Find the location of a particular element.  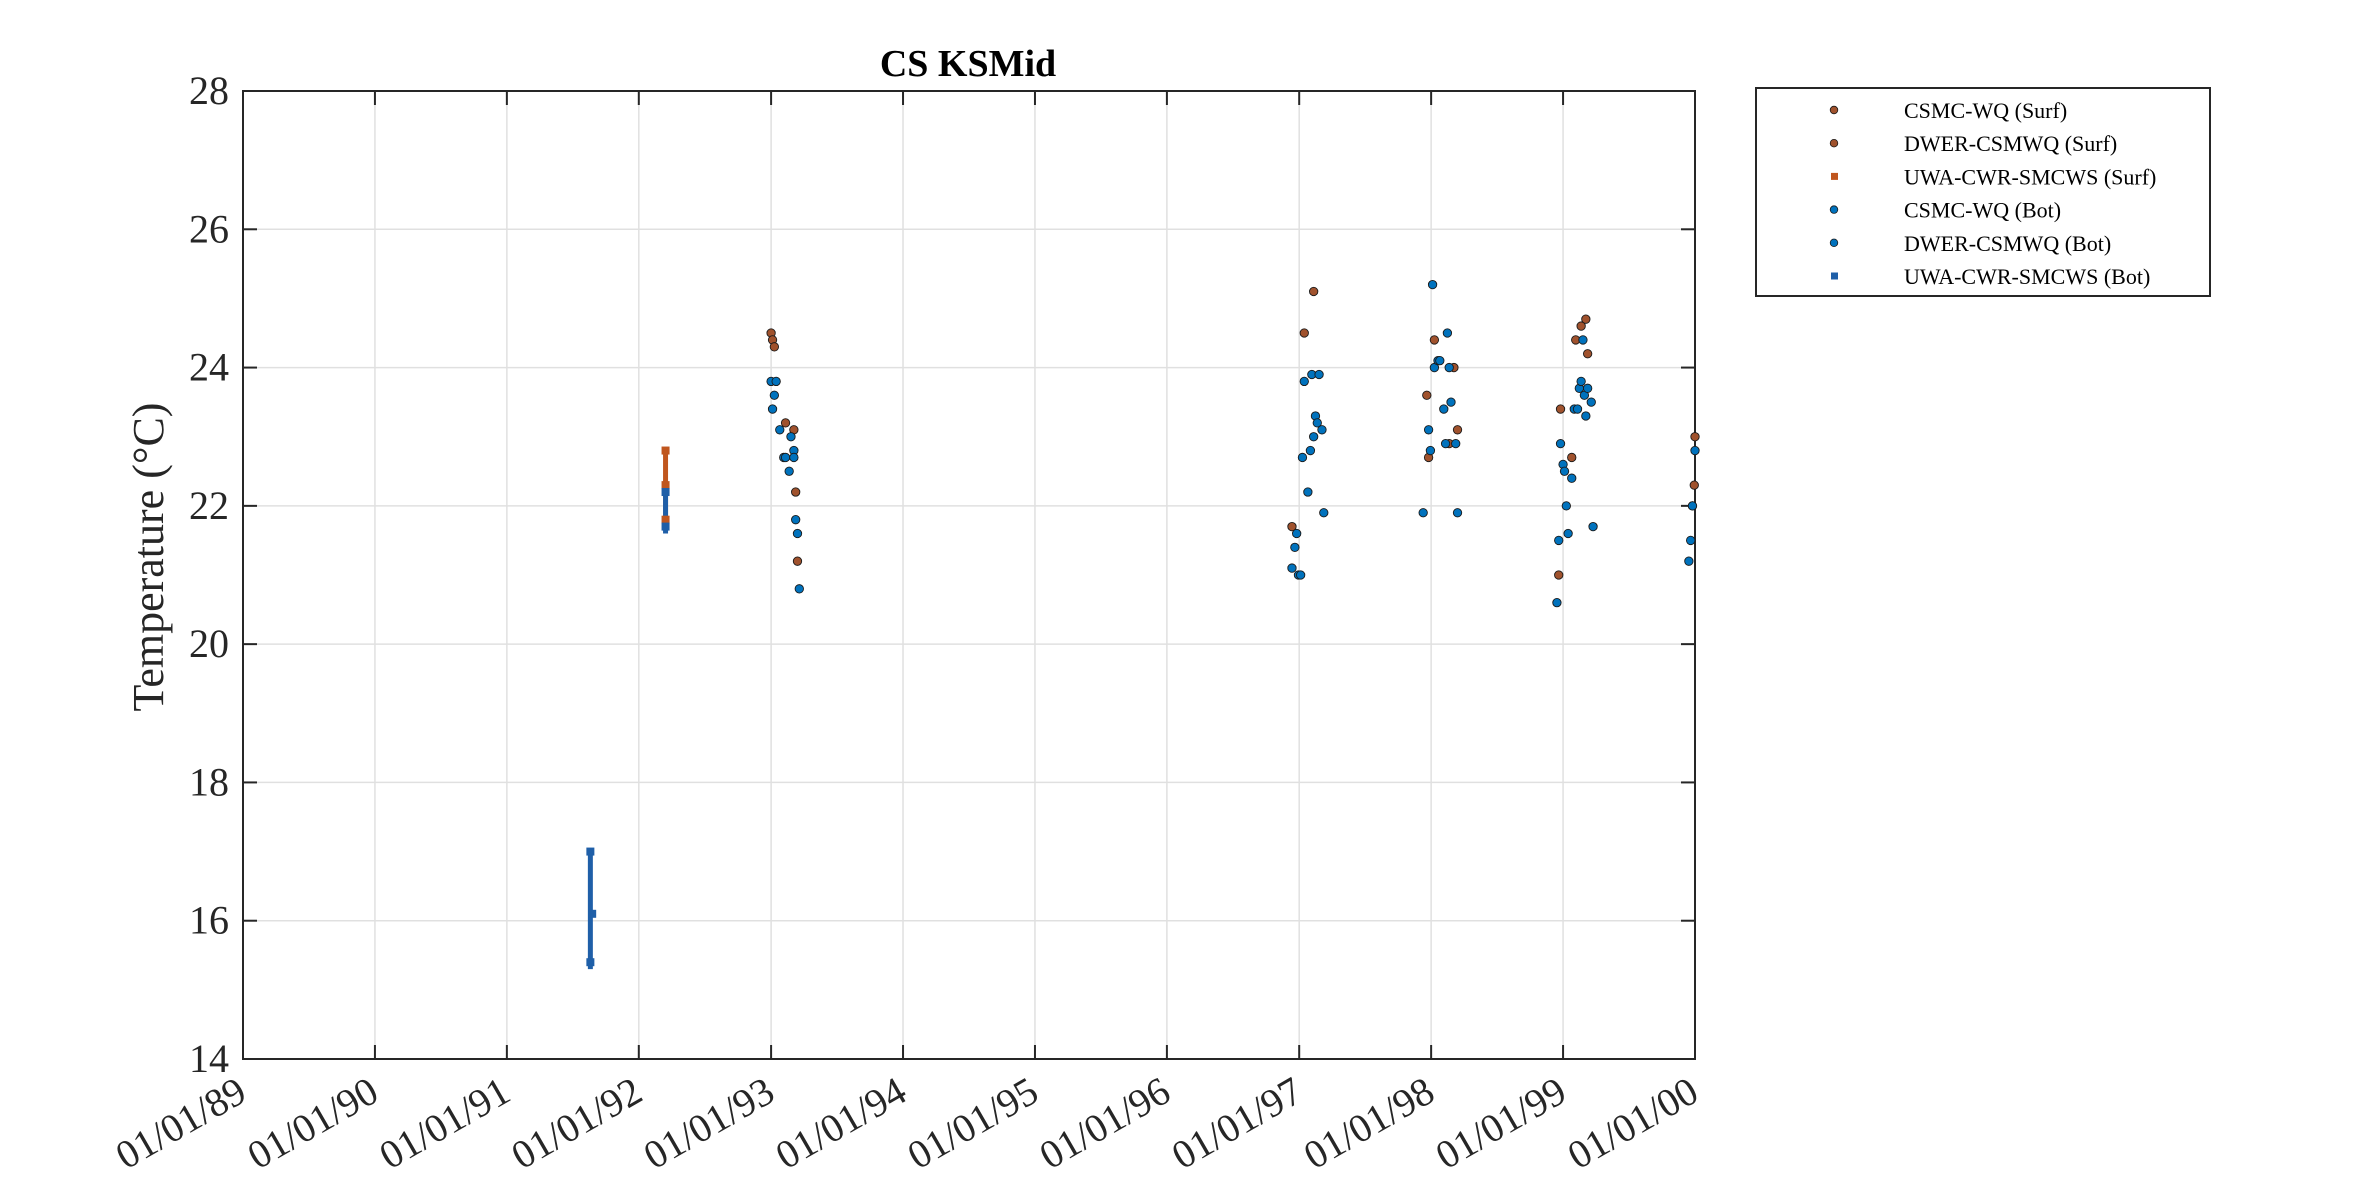

y-tick-label: 26 is located at coordinates (209, 228).